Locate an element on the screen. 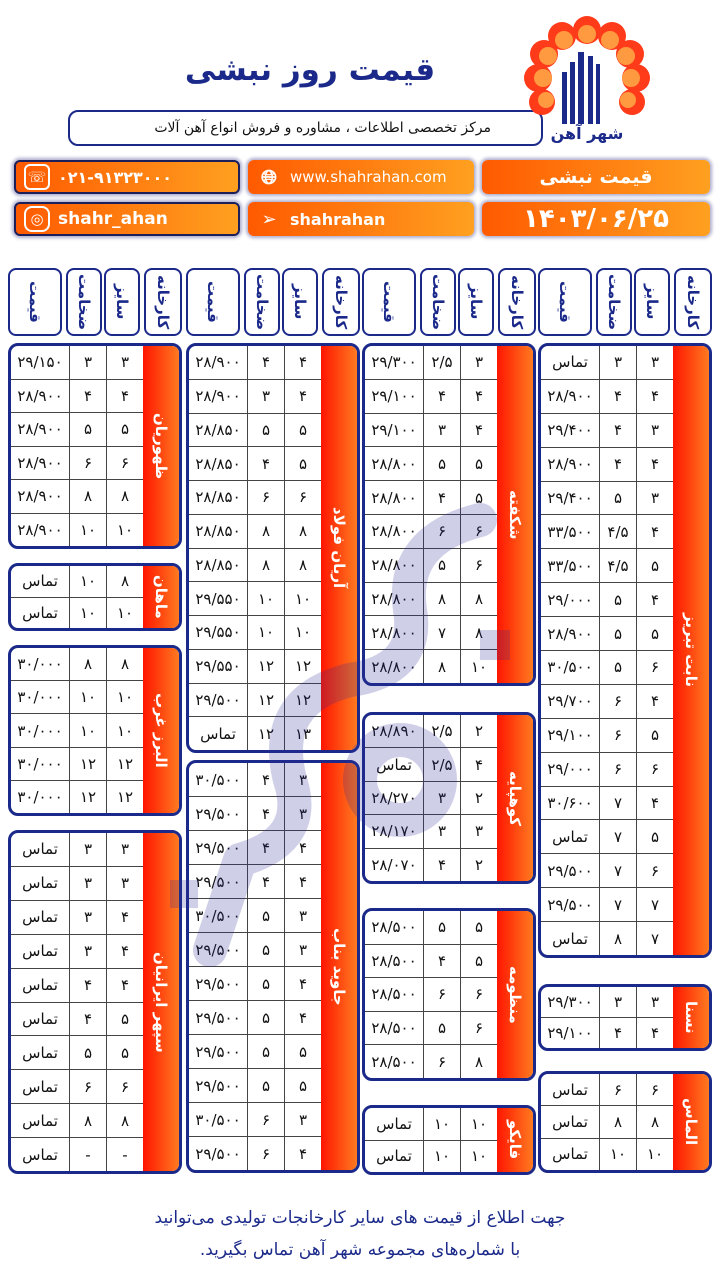 This screenshot has width=720, height=1280. instagram-box: ◎ shahr_ahan is located at coordinates (127, 219).